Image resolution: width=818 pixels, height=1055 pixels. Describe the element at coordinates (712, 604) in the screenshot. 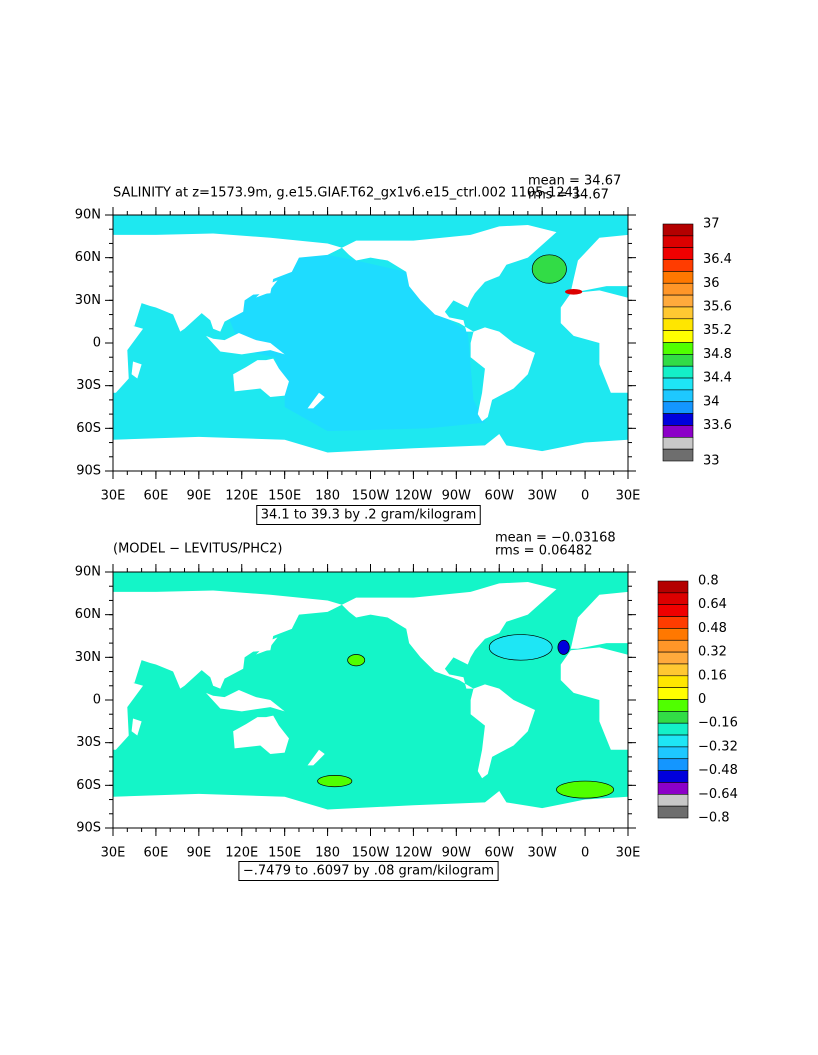

I see `colorbar-label: 0.64` at that location.